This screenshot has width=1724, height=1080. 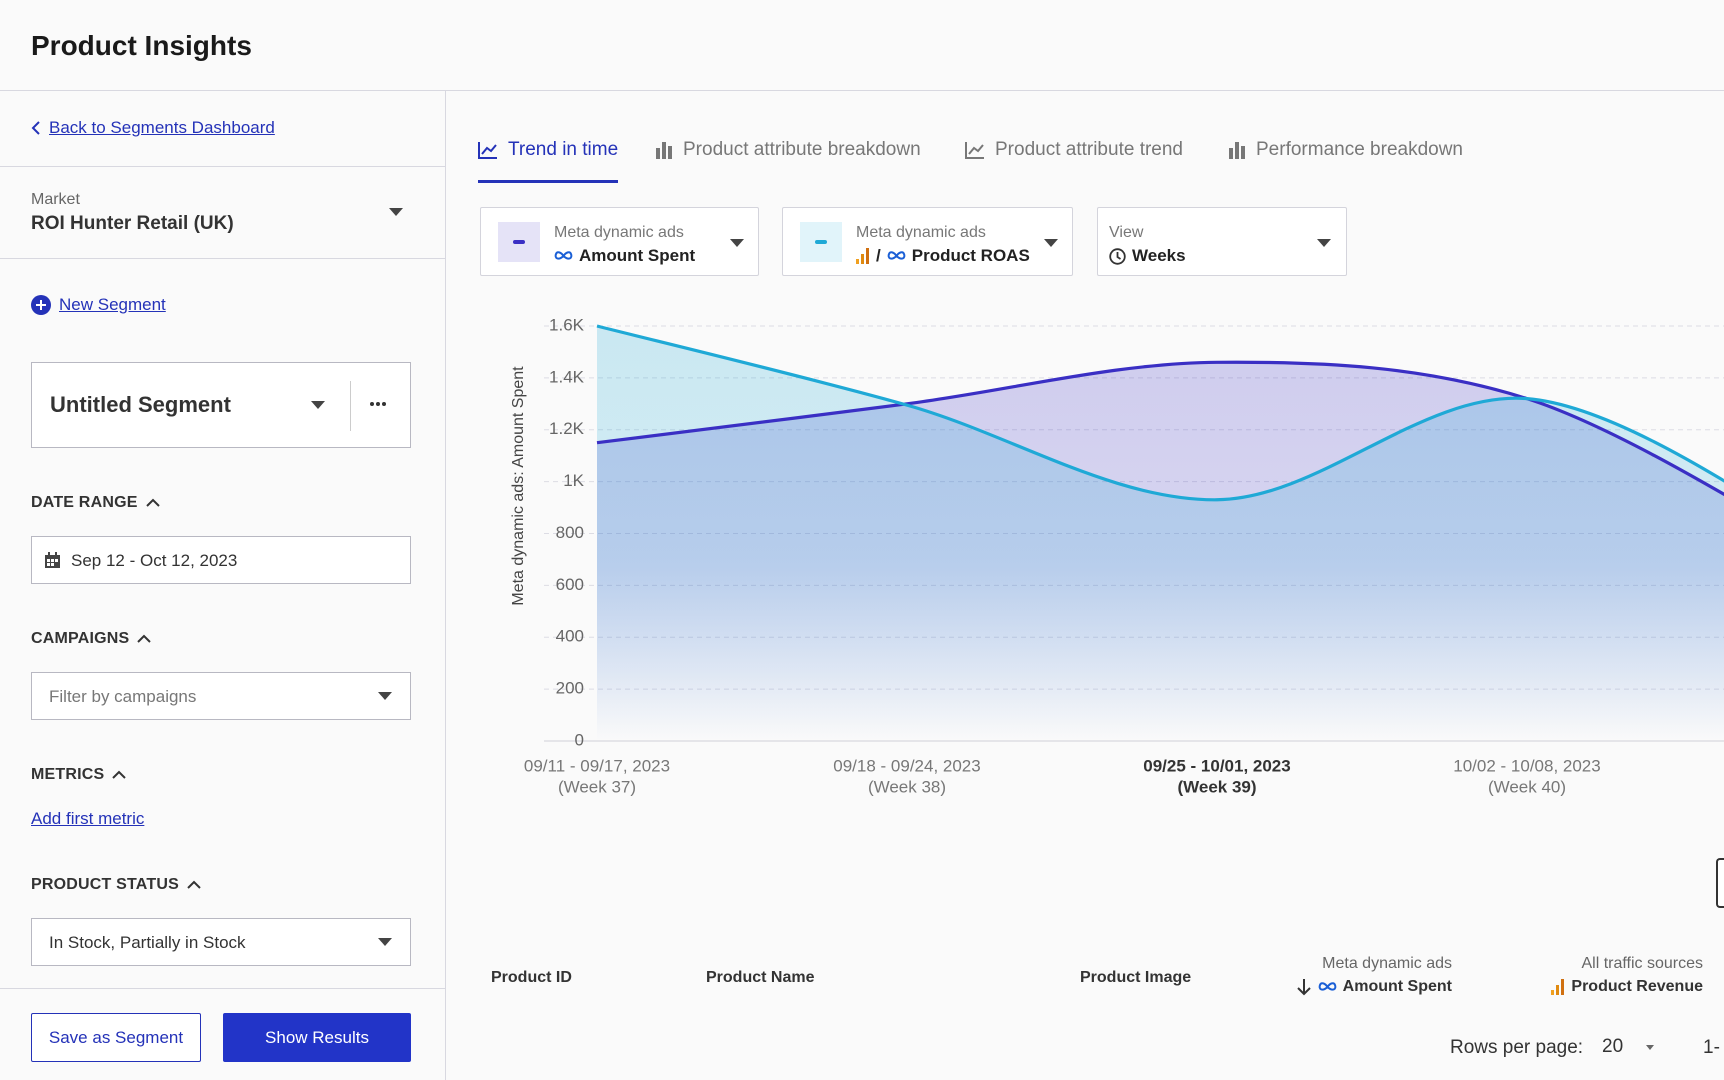 I want to click on market-caret, so click(x=396, y=212).